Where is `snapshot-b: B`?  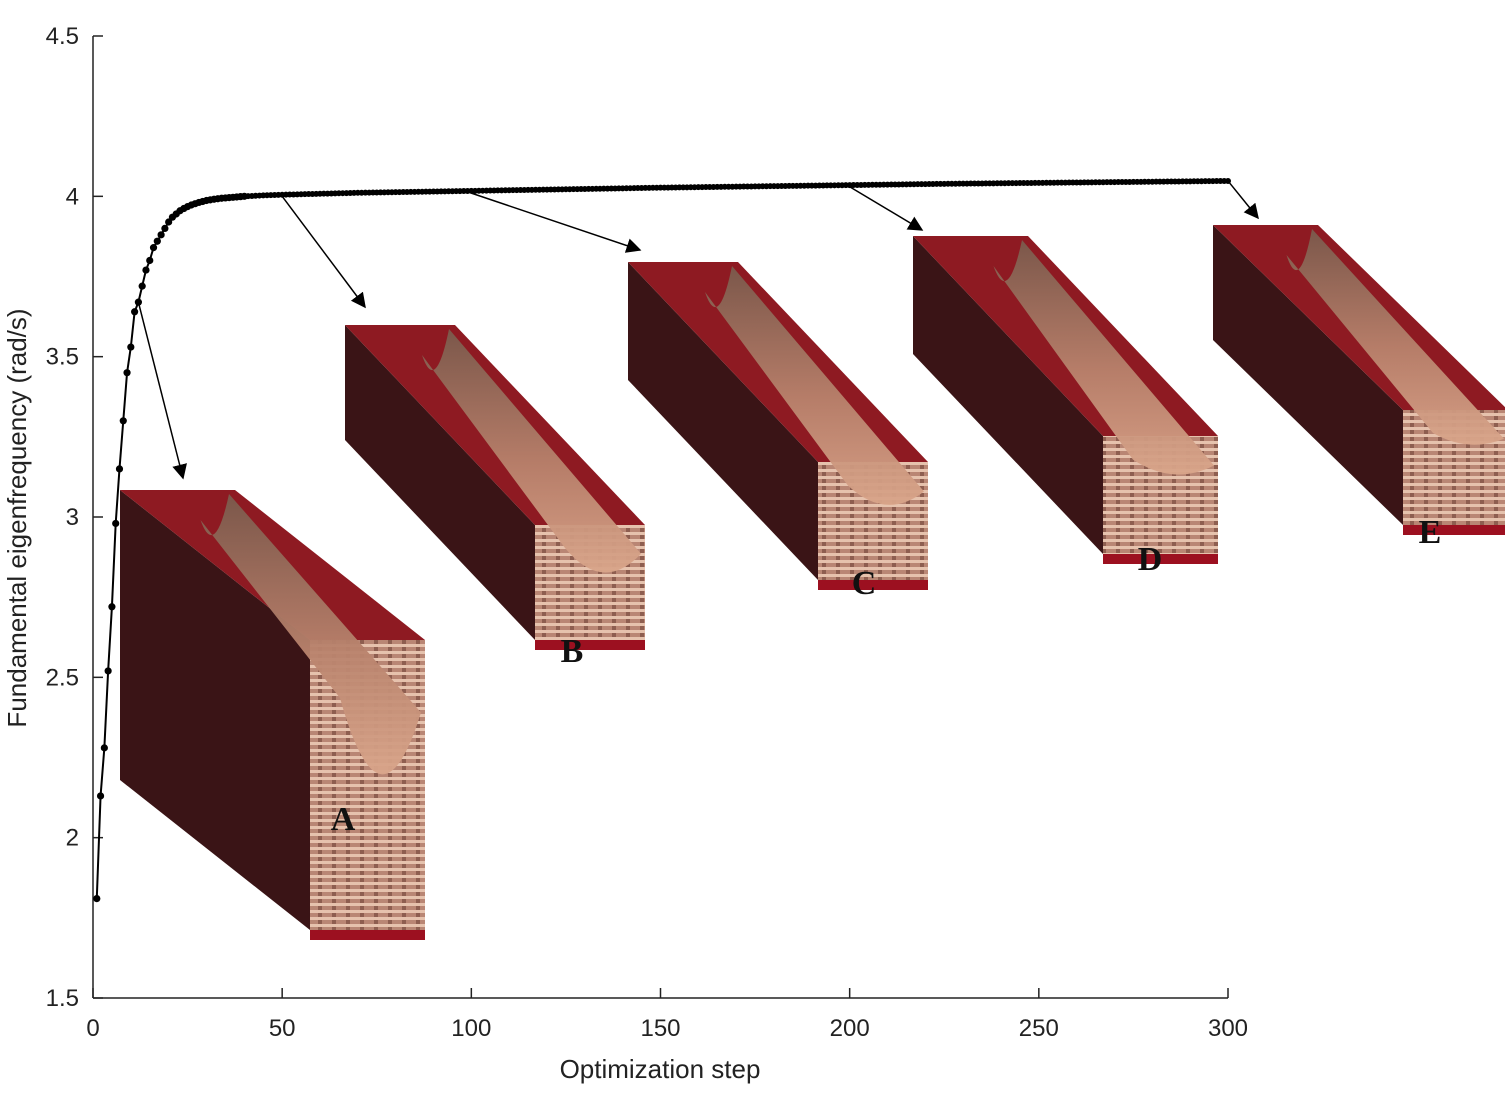
snapshot-b: B is located at coordinates (495, 497).